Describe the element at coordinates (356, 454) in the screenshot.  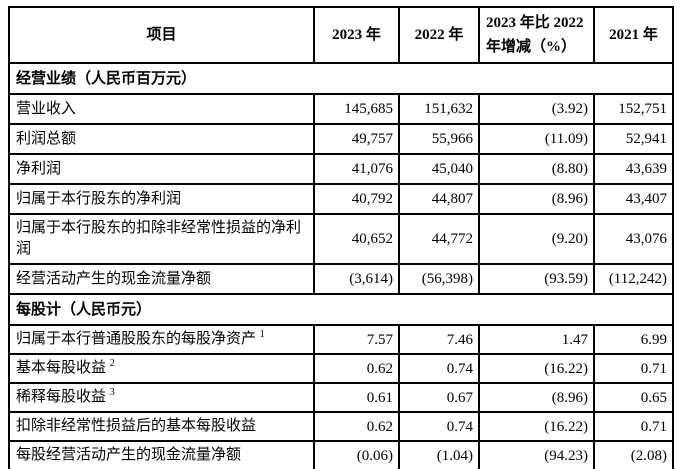
I see `value-2023: (0.06)` at that location.